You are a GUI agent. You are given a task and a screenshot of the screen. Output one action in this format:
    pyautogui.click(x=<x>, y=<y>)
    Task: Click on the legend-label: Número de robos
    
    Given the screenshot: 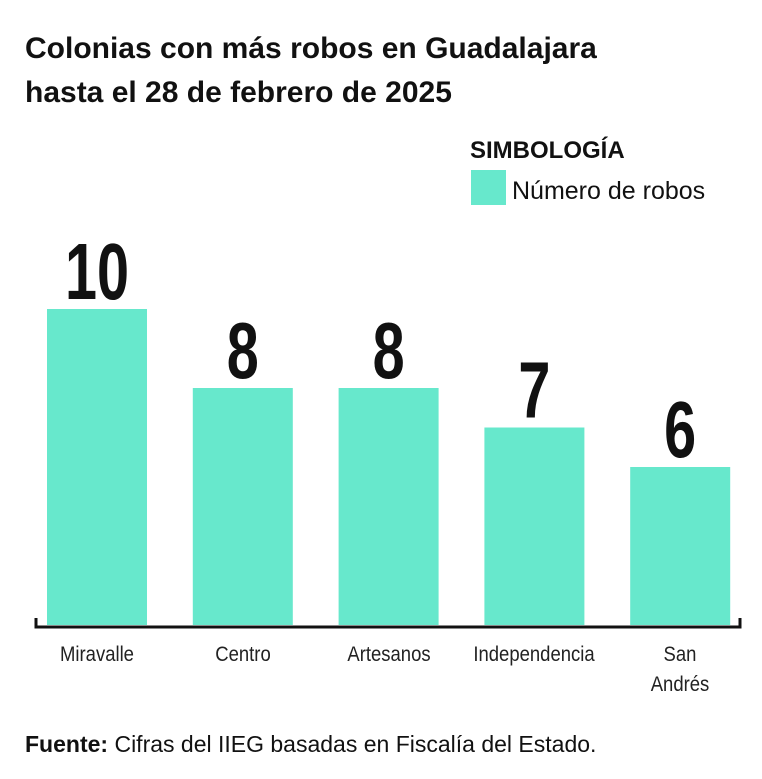 What is the action you would take?
    pyautogui.click(x=608, y=191)
    